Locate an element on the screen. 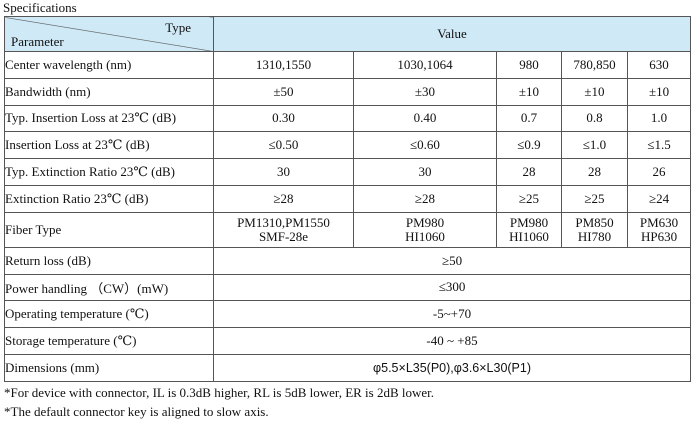  table-cell: PM630 HP630 is located at coordinates (659, 229).